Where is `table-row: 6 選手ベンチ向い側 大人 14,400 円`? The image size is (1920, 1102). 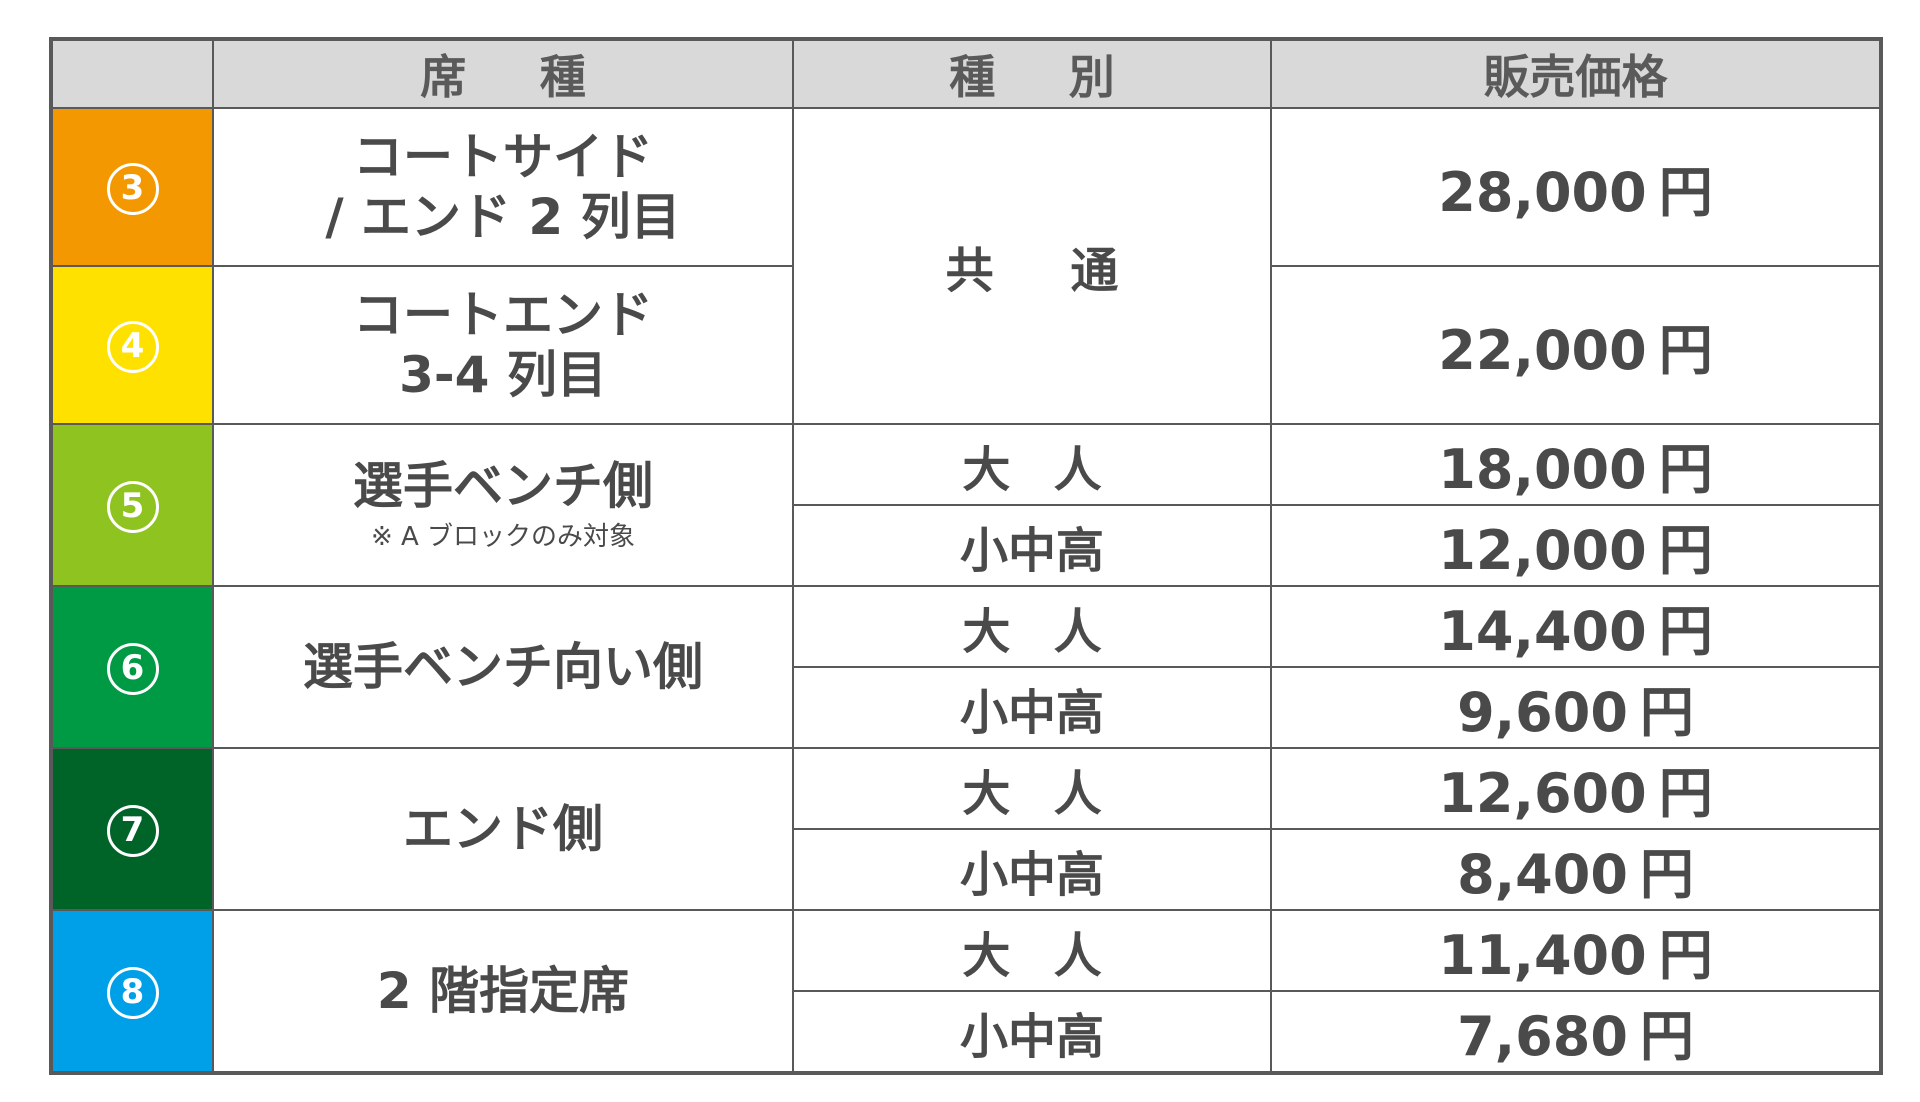 table-row: 6 選手ベンチ向い側 大人 14,400 円 is located at coordinates (966, 667).